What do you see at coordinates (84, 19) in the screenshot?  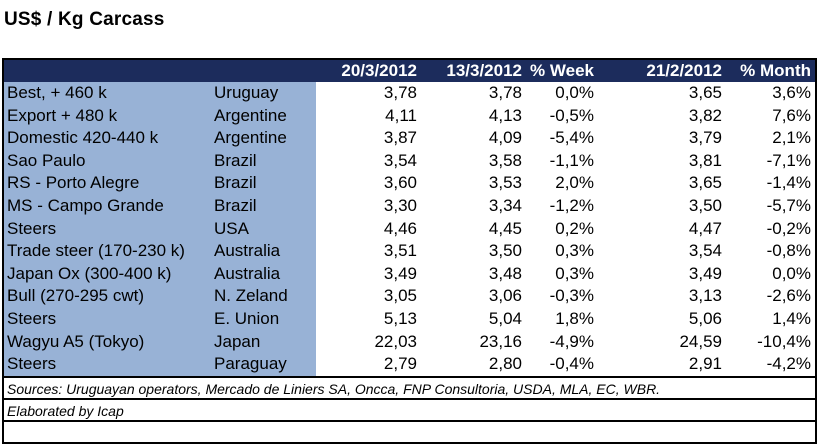 I see `page-title: US$ / Kg Carcass` at bounding box center [84, 19].